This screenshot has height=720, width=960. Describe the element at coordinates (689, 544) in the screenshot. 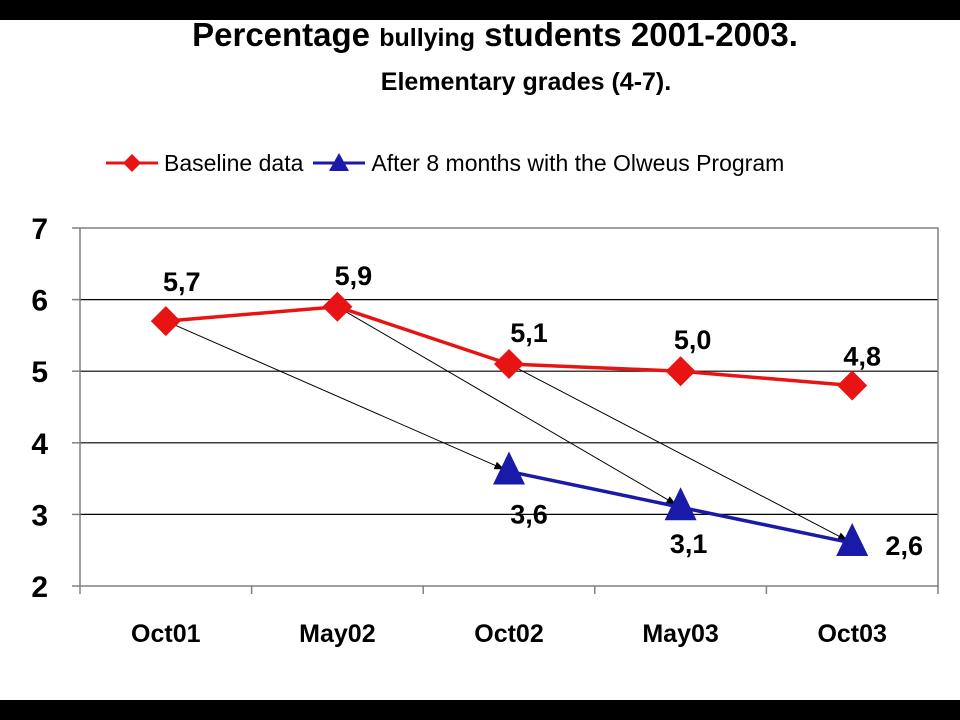

I see `data-label: 3,1` at that location.